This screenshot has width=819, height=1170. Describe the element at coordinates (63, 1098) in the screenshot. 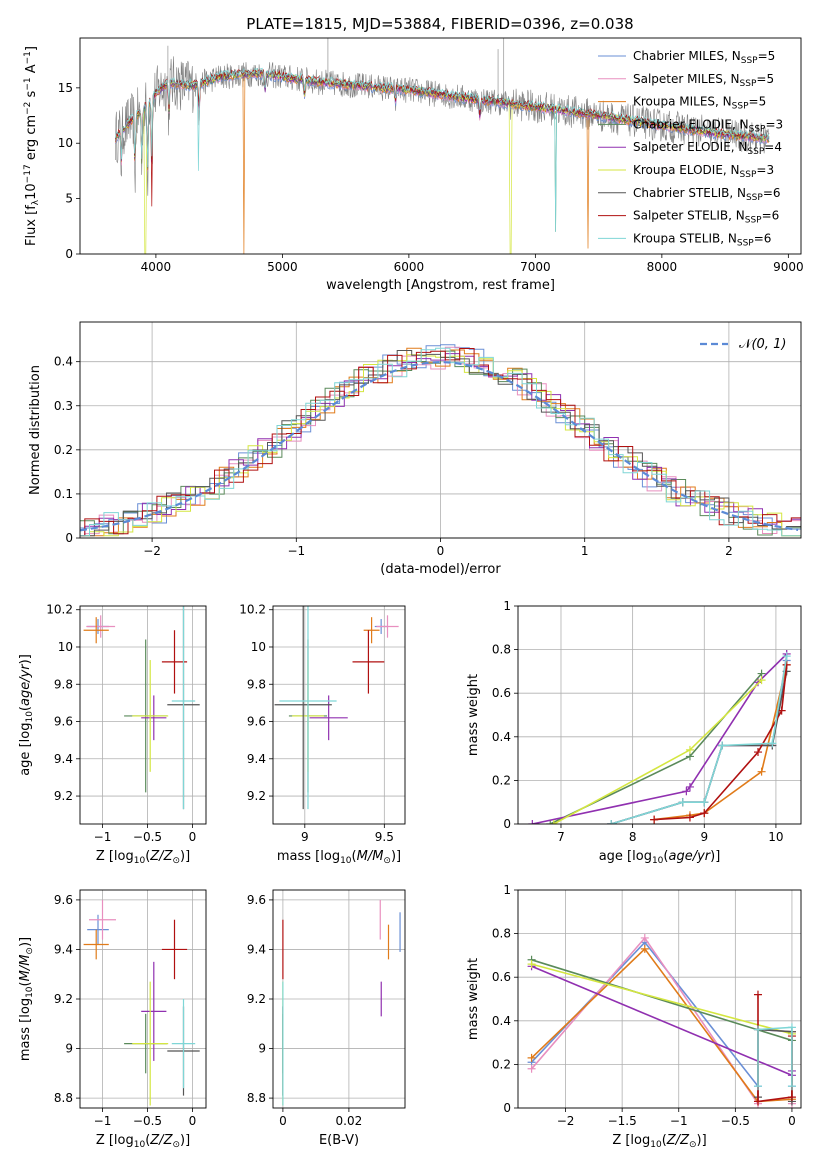

I see `y-tick-label: 8.8` at that location.